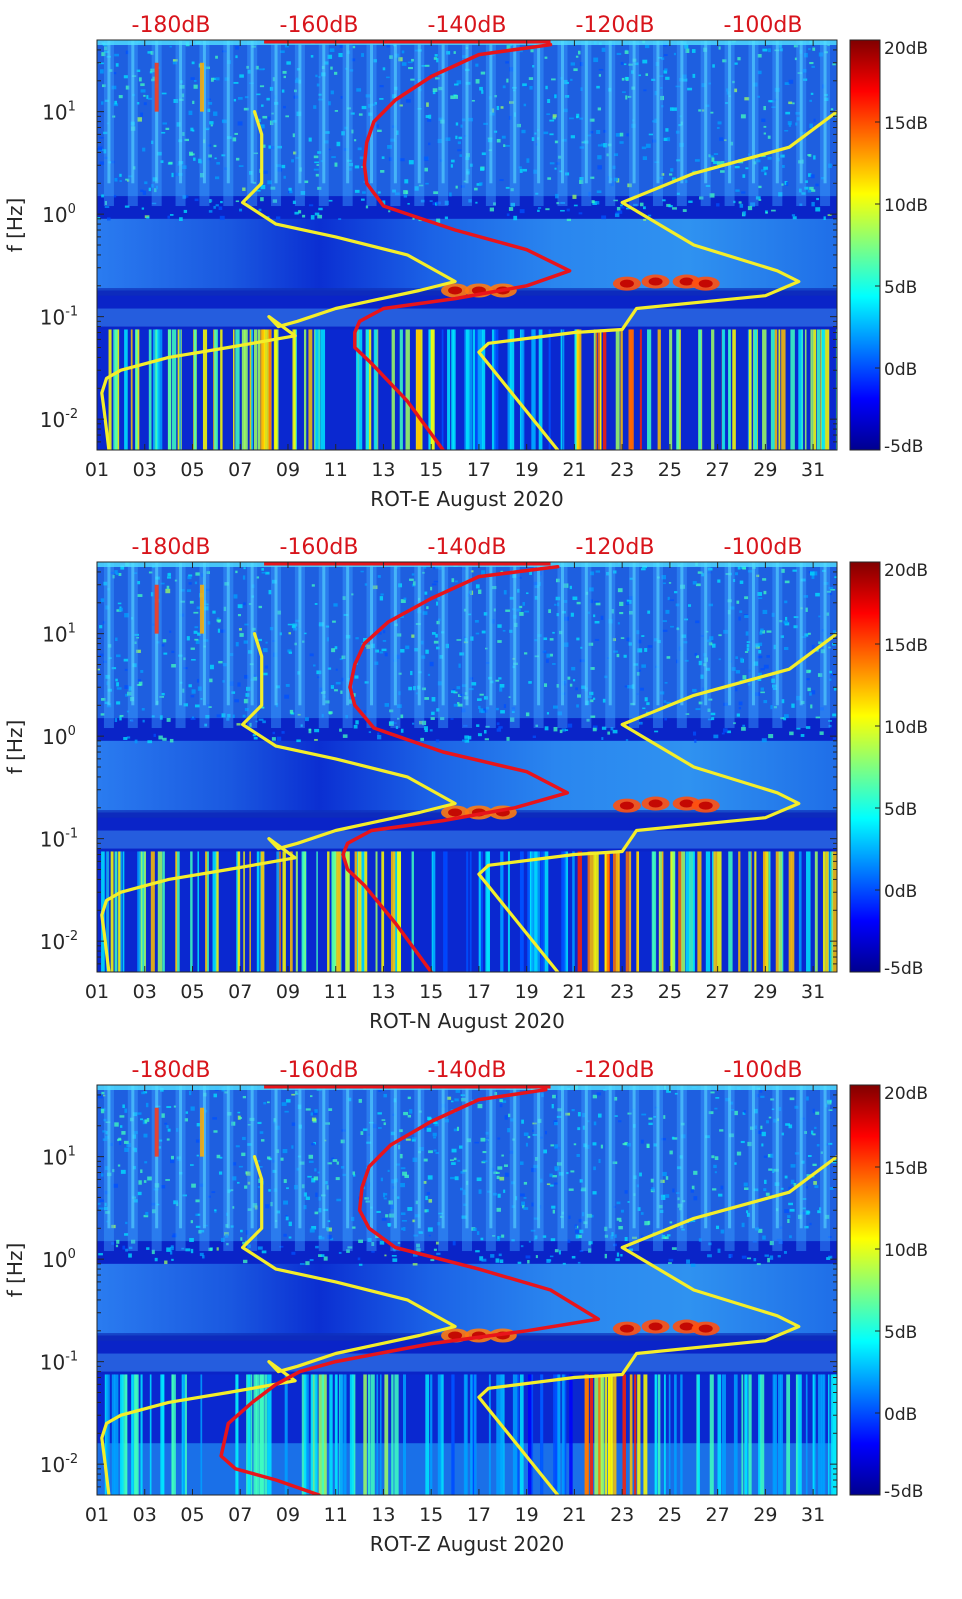  What do you see at coordinates (622, 1515) in the screenshot?
I see `x-tick-label: 23` at bounding box center [622, 1515].